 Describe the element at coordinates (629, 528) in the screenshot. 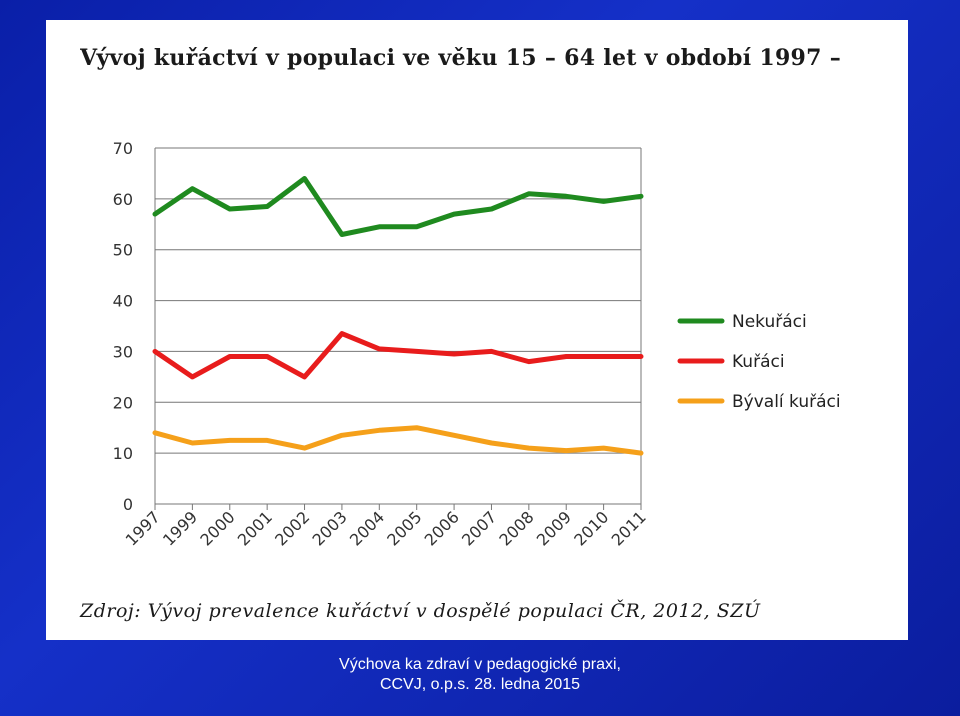

I see `x-tick-label: 2011` at that location.